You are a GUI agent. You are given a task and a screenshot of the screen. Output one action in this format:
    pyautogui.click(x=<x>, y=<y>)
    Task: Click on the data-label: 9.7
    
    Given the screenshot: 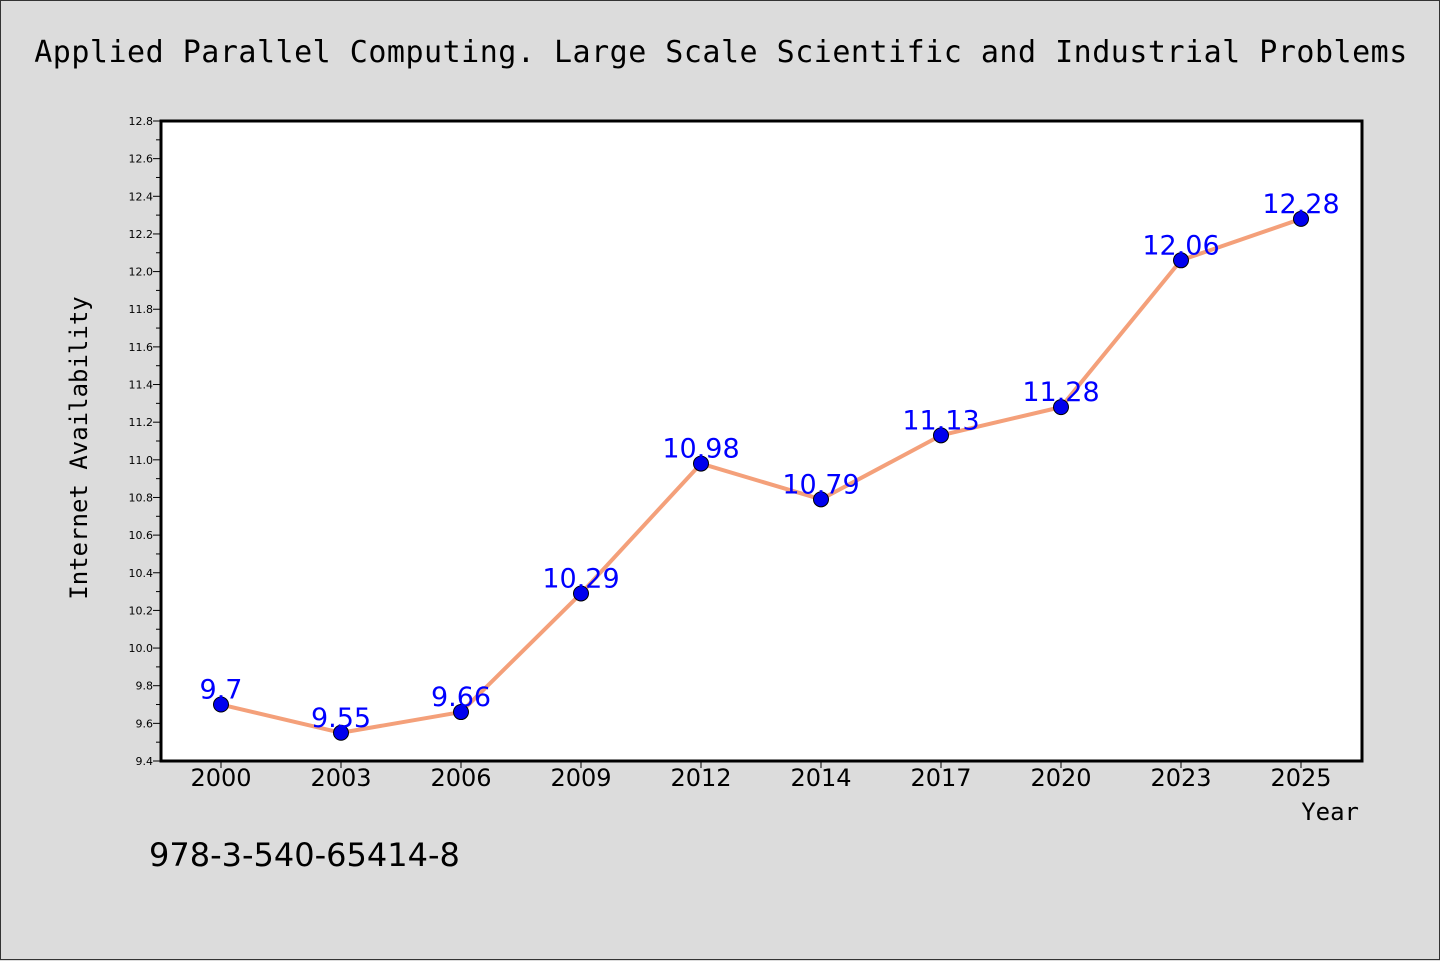 What is the action you would take?
    pyautogui.click(x=221, y=690)
    